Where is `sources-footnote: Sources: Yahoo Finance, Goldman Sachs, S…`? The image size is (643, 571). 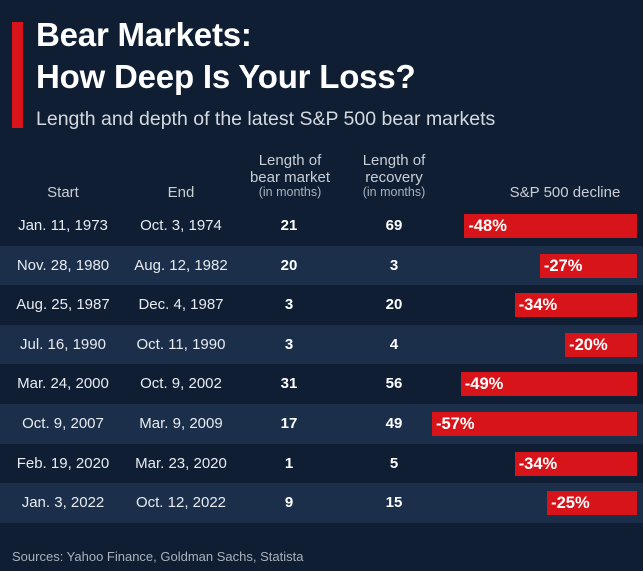
sources-footnote: Sources: Yahoo Finance, Goldman Sachs, S… is located at coordinates (158, 556).